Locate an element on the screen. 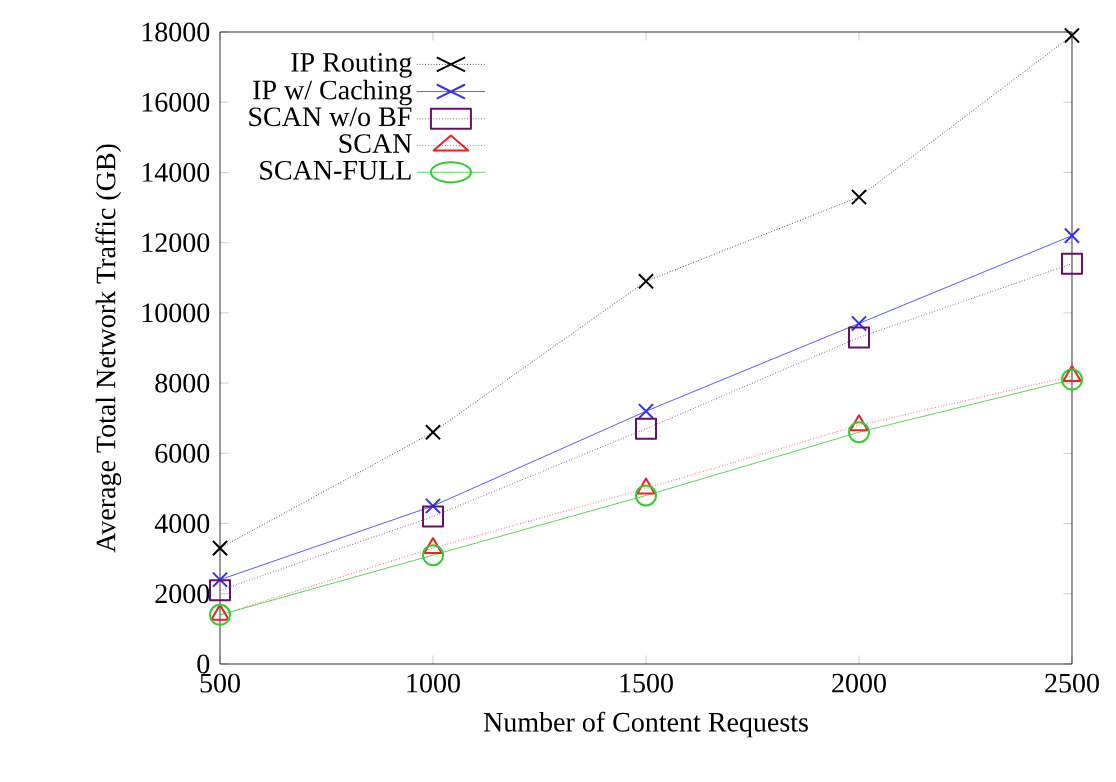  y-tick-label: 2000 is located at coordinates (182, 594).